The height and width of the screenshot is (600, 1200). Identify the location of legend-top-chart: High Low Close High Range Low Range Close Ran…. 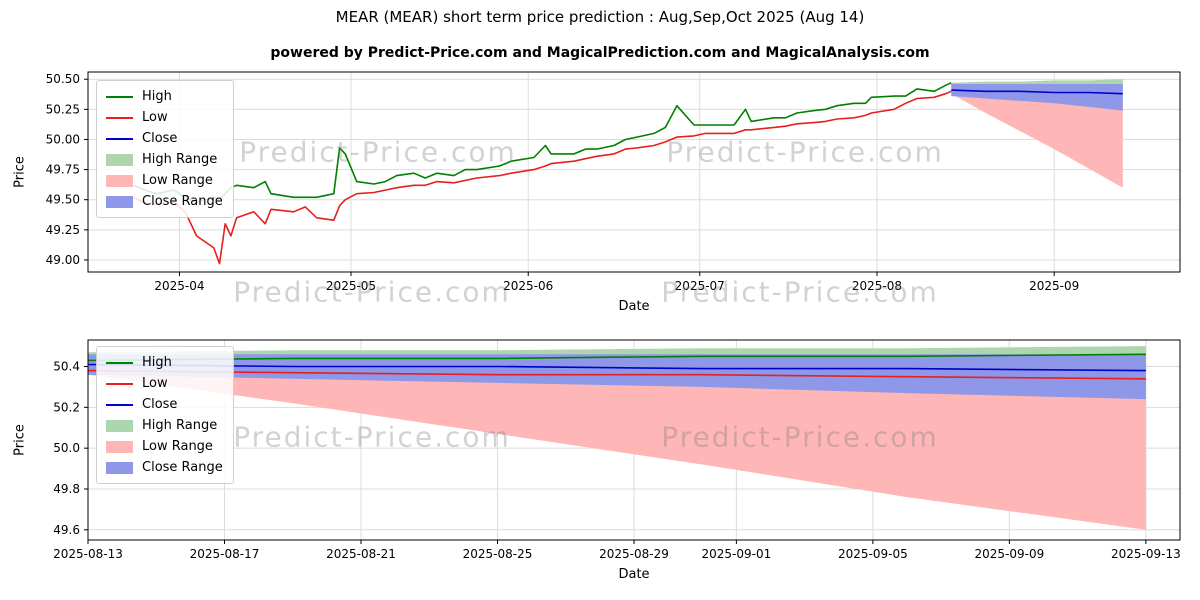
(165, 149).